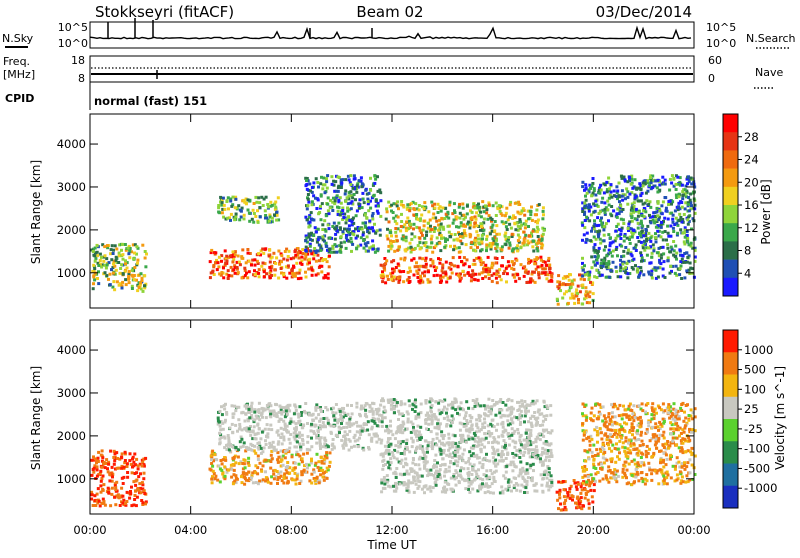 The width and height of the screenshot is (800, 558). What do you see at coordinates (81, 78) in the screenshot?
I see `freq-tick-bottom: 8` at bounding box center [81, 78].